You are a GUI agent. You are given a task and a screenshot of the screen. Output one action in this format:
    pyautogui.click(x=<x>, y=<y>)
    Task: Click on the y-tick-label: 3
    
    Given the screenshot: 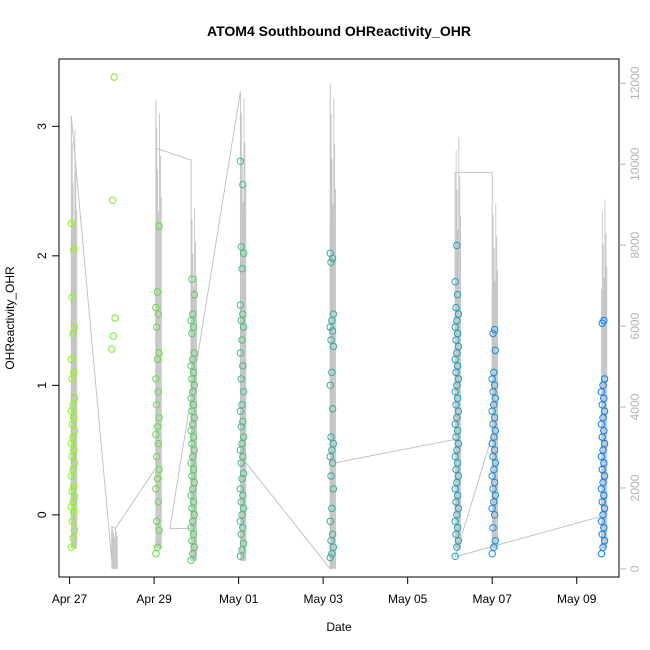 What is the action you would take?
    pyautogui.click(x=42, y=126)
    